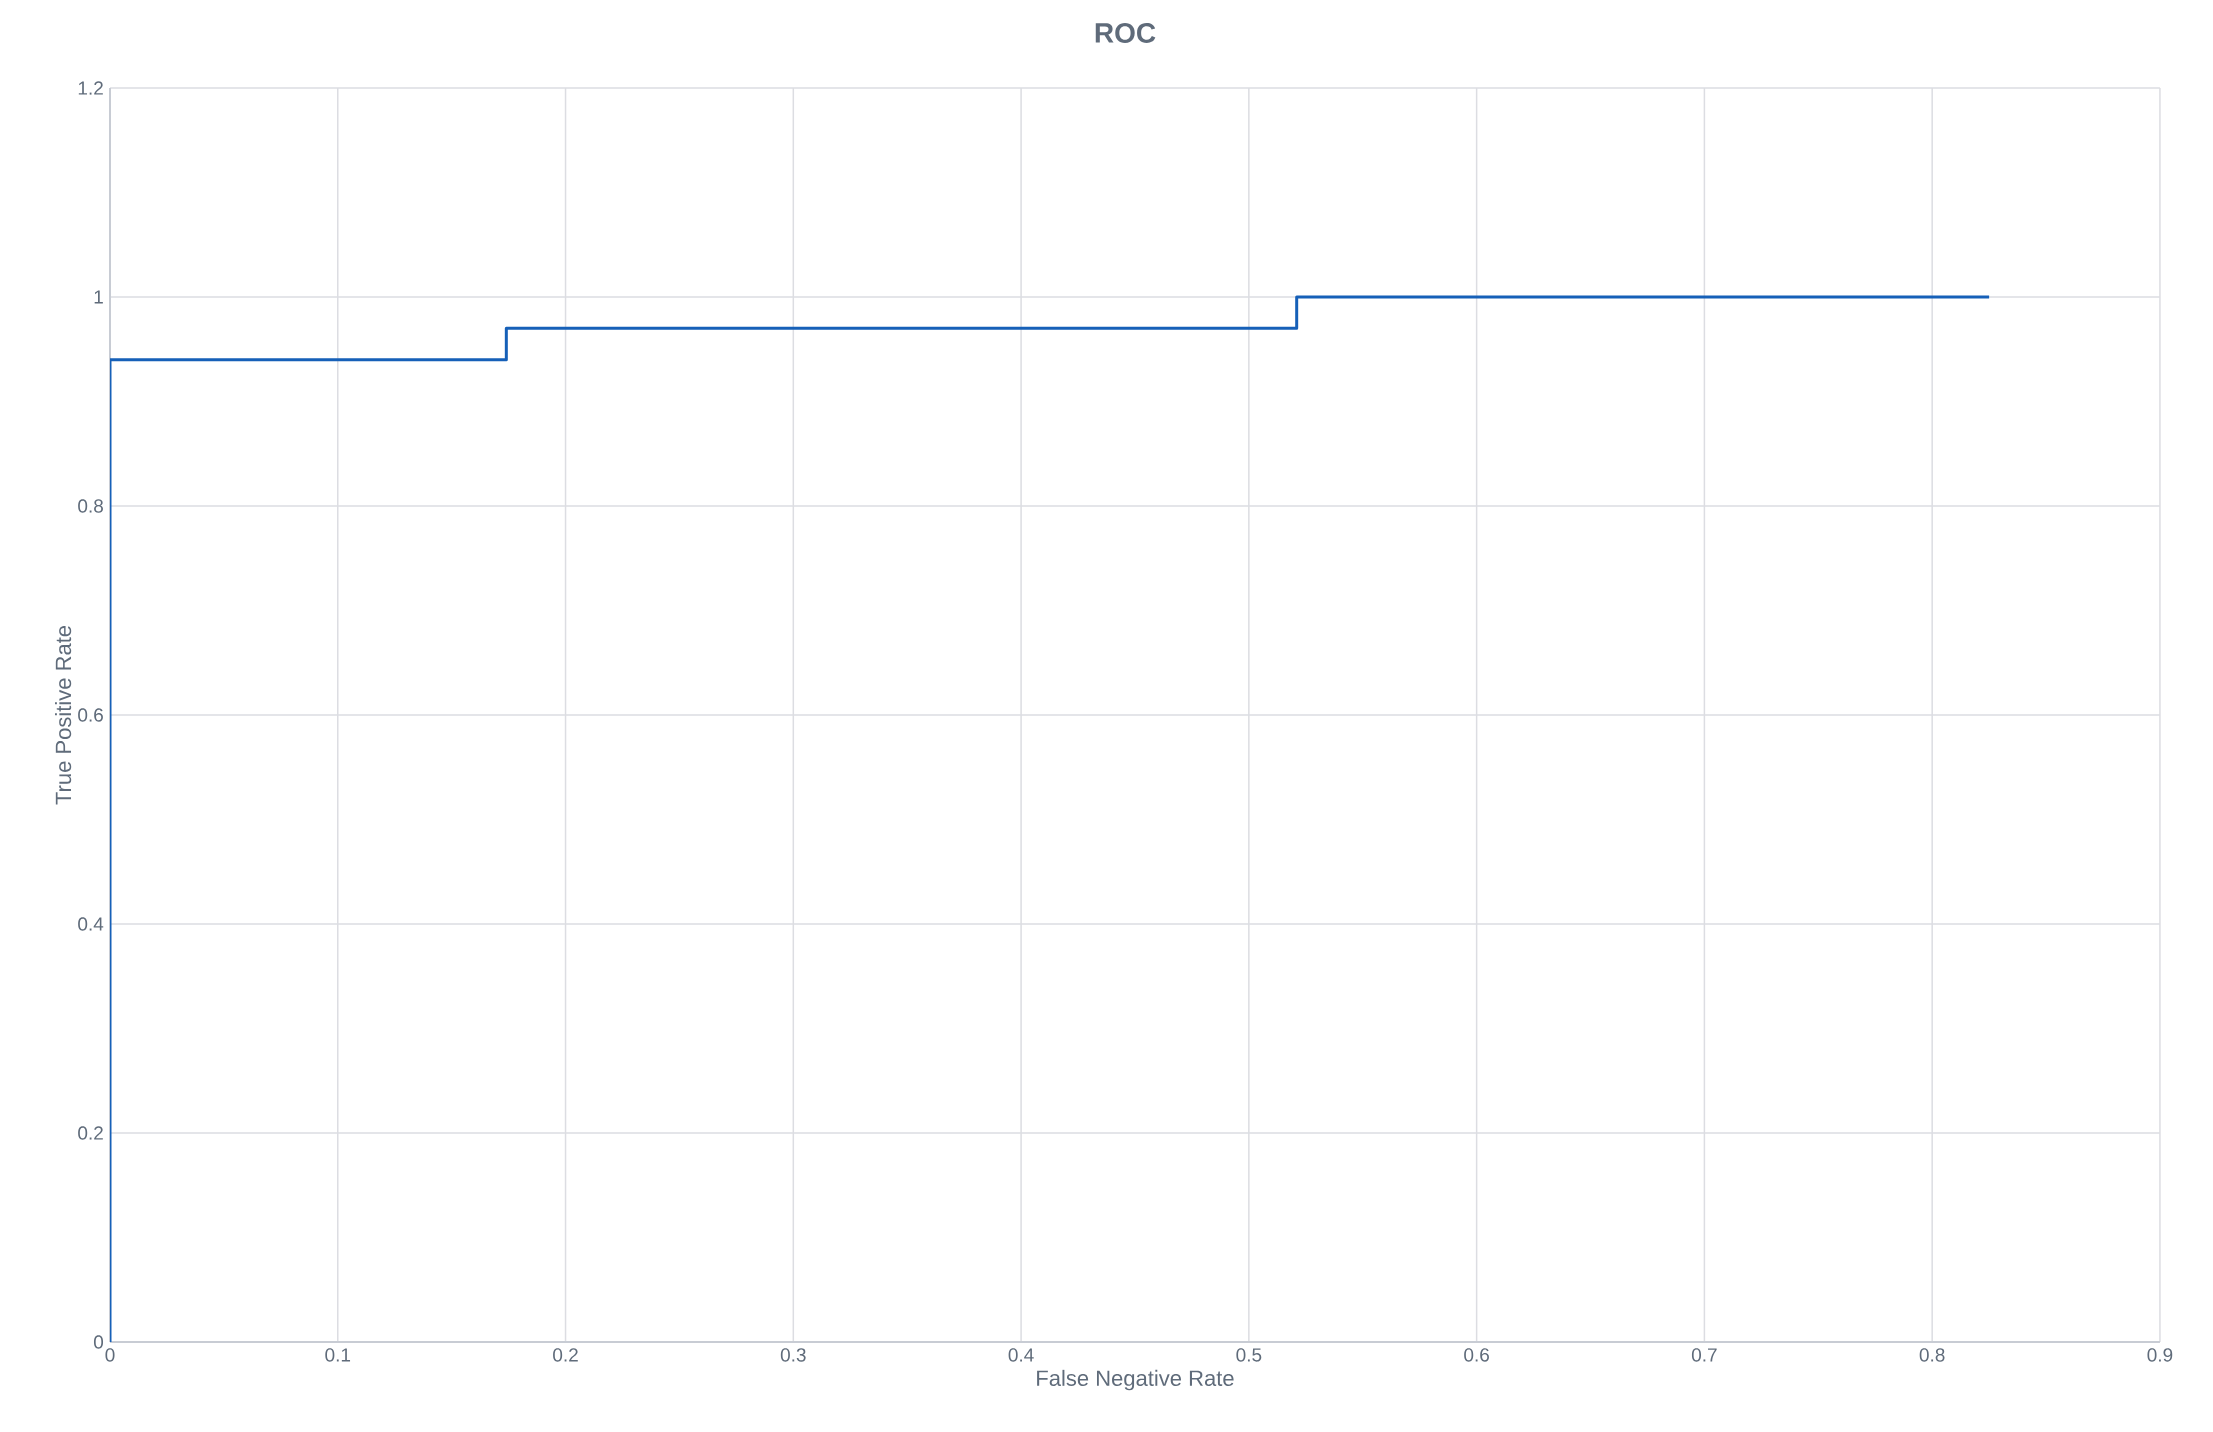 The width and height of the screenshot is (2213, 1432). I want to click on x-tick-label: 0, so click(110, 1355).